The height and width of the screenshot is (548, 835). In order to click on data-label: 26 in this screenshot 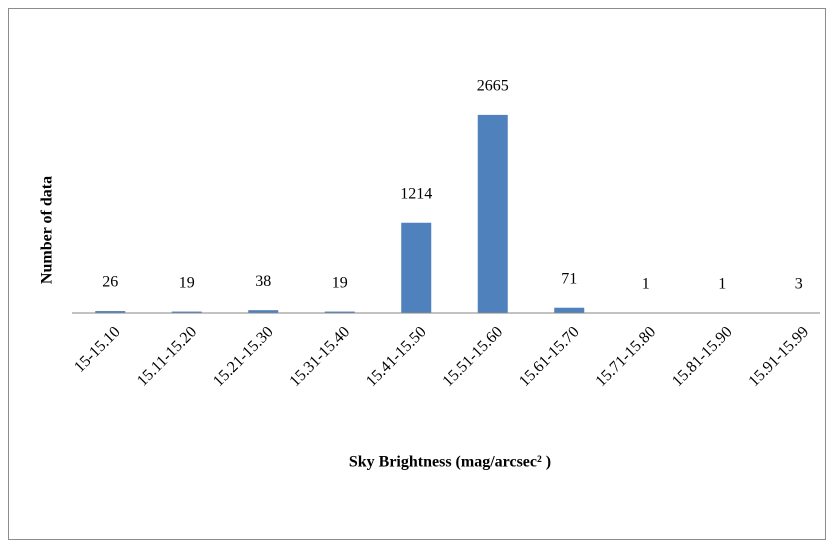, I will do `click(110, 282)`.